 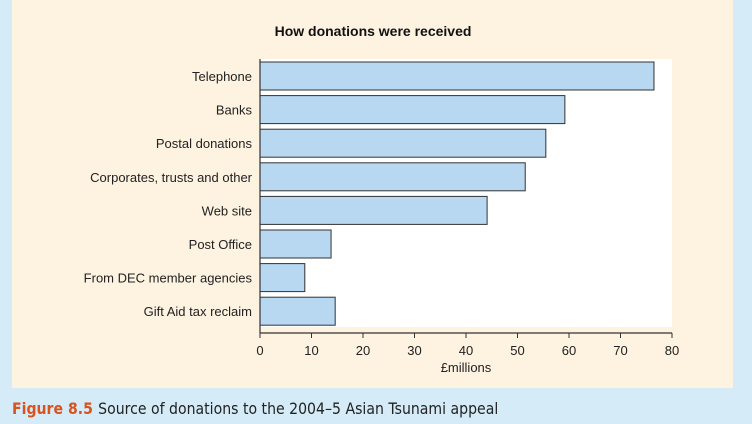 What do you see at coordinates (222, 76) in the screenshot?
I see `category-label: Telephone` at bounding box center [222, 76].